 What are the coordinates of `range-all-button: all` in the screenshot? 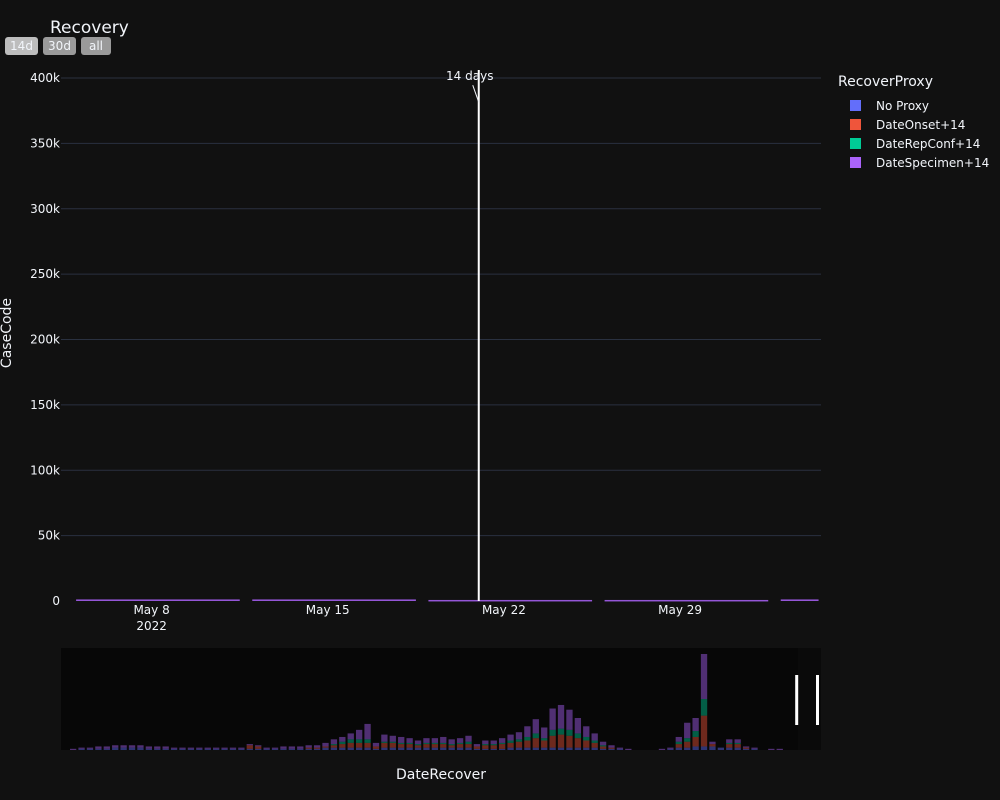 It's located at (96, 46).